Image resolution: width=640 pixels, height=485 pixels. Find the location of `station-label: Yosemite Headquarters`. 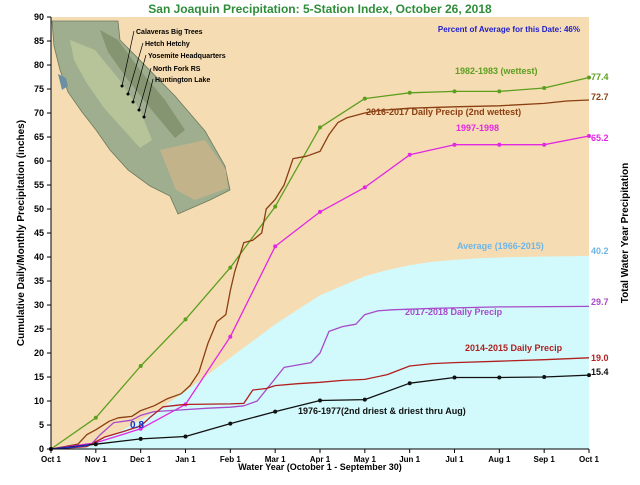

station-label: Yosemite Headquarters is located at coordinates (187, 56).